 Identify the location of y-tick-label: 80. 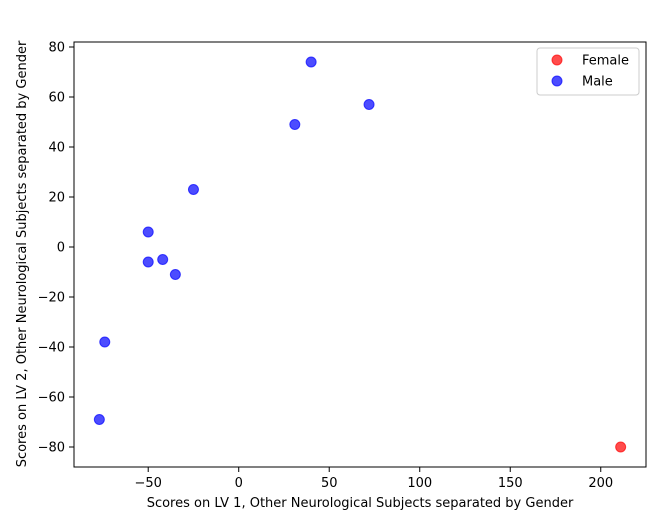
(56, 48).